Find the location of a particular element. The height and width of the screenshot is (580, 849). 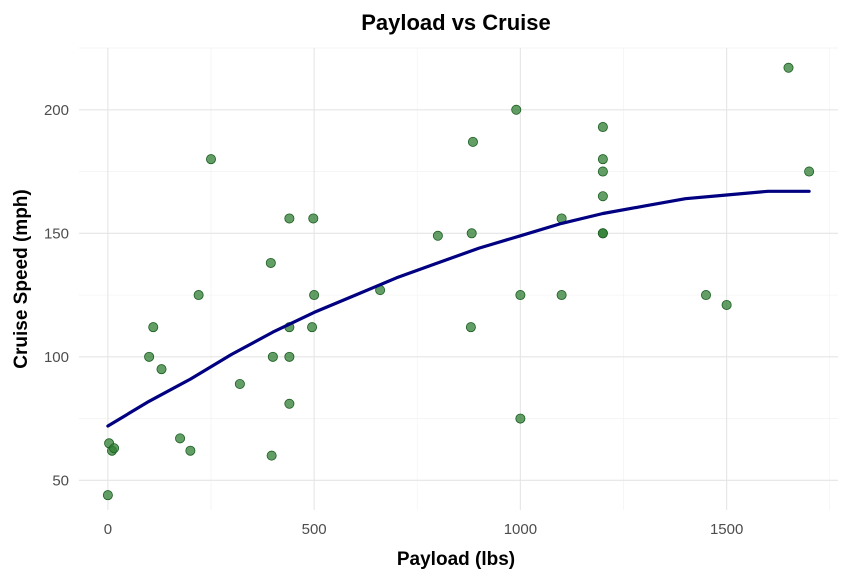

x-tick-label: 1000 is located at coordinates (520, 529).